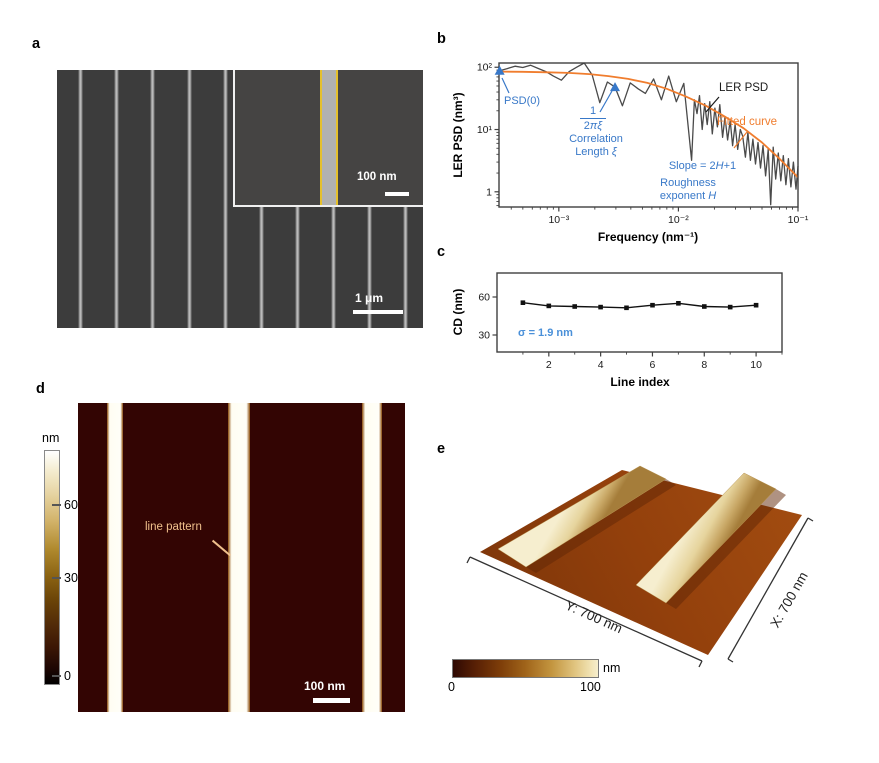 This screenshot has width=879, height=763. Describe the element at coordinates (525, 668) in the screenshot. I see `e-colorbar` at that location.